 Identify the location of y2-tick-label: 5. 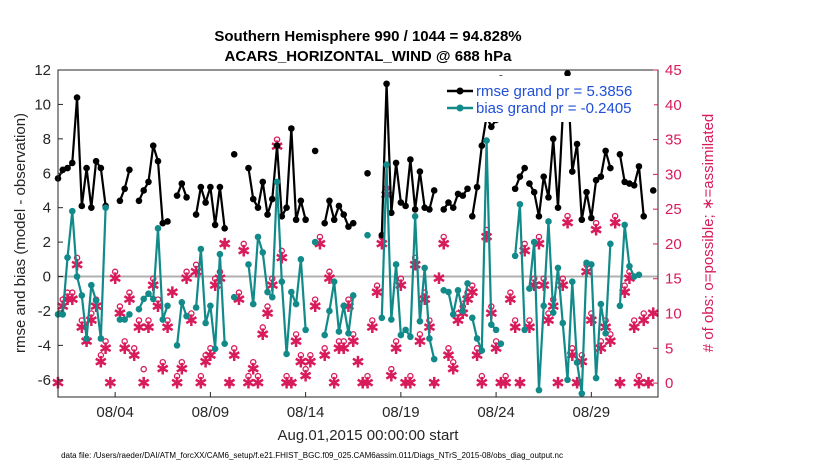
(669, 348).